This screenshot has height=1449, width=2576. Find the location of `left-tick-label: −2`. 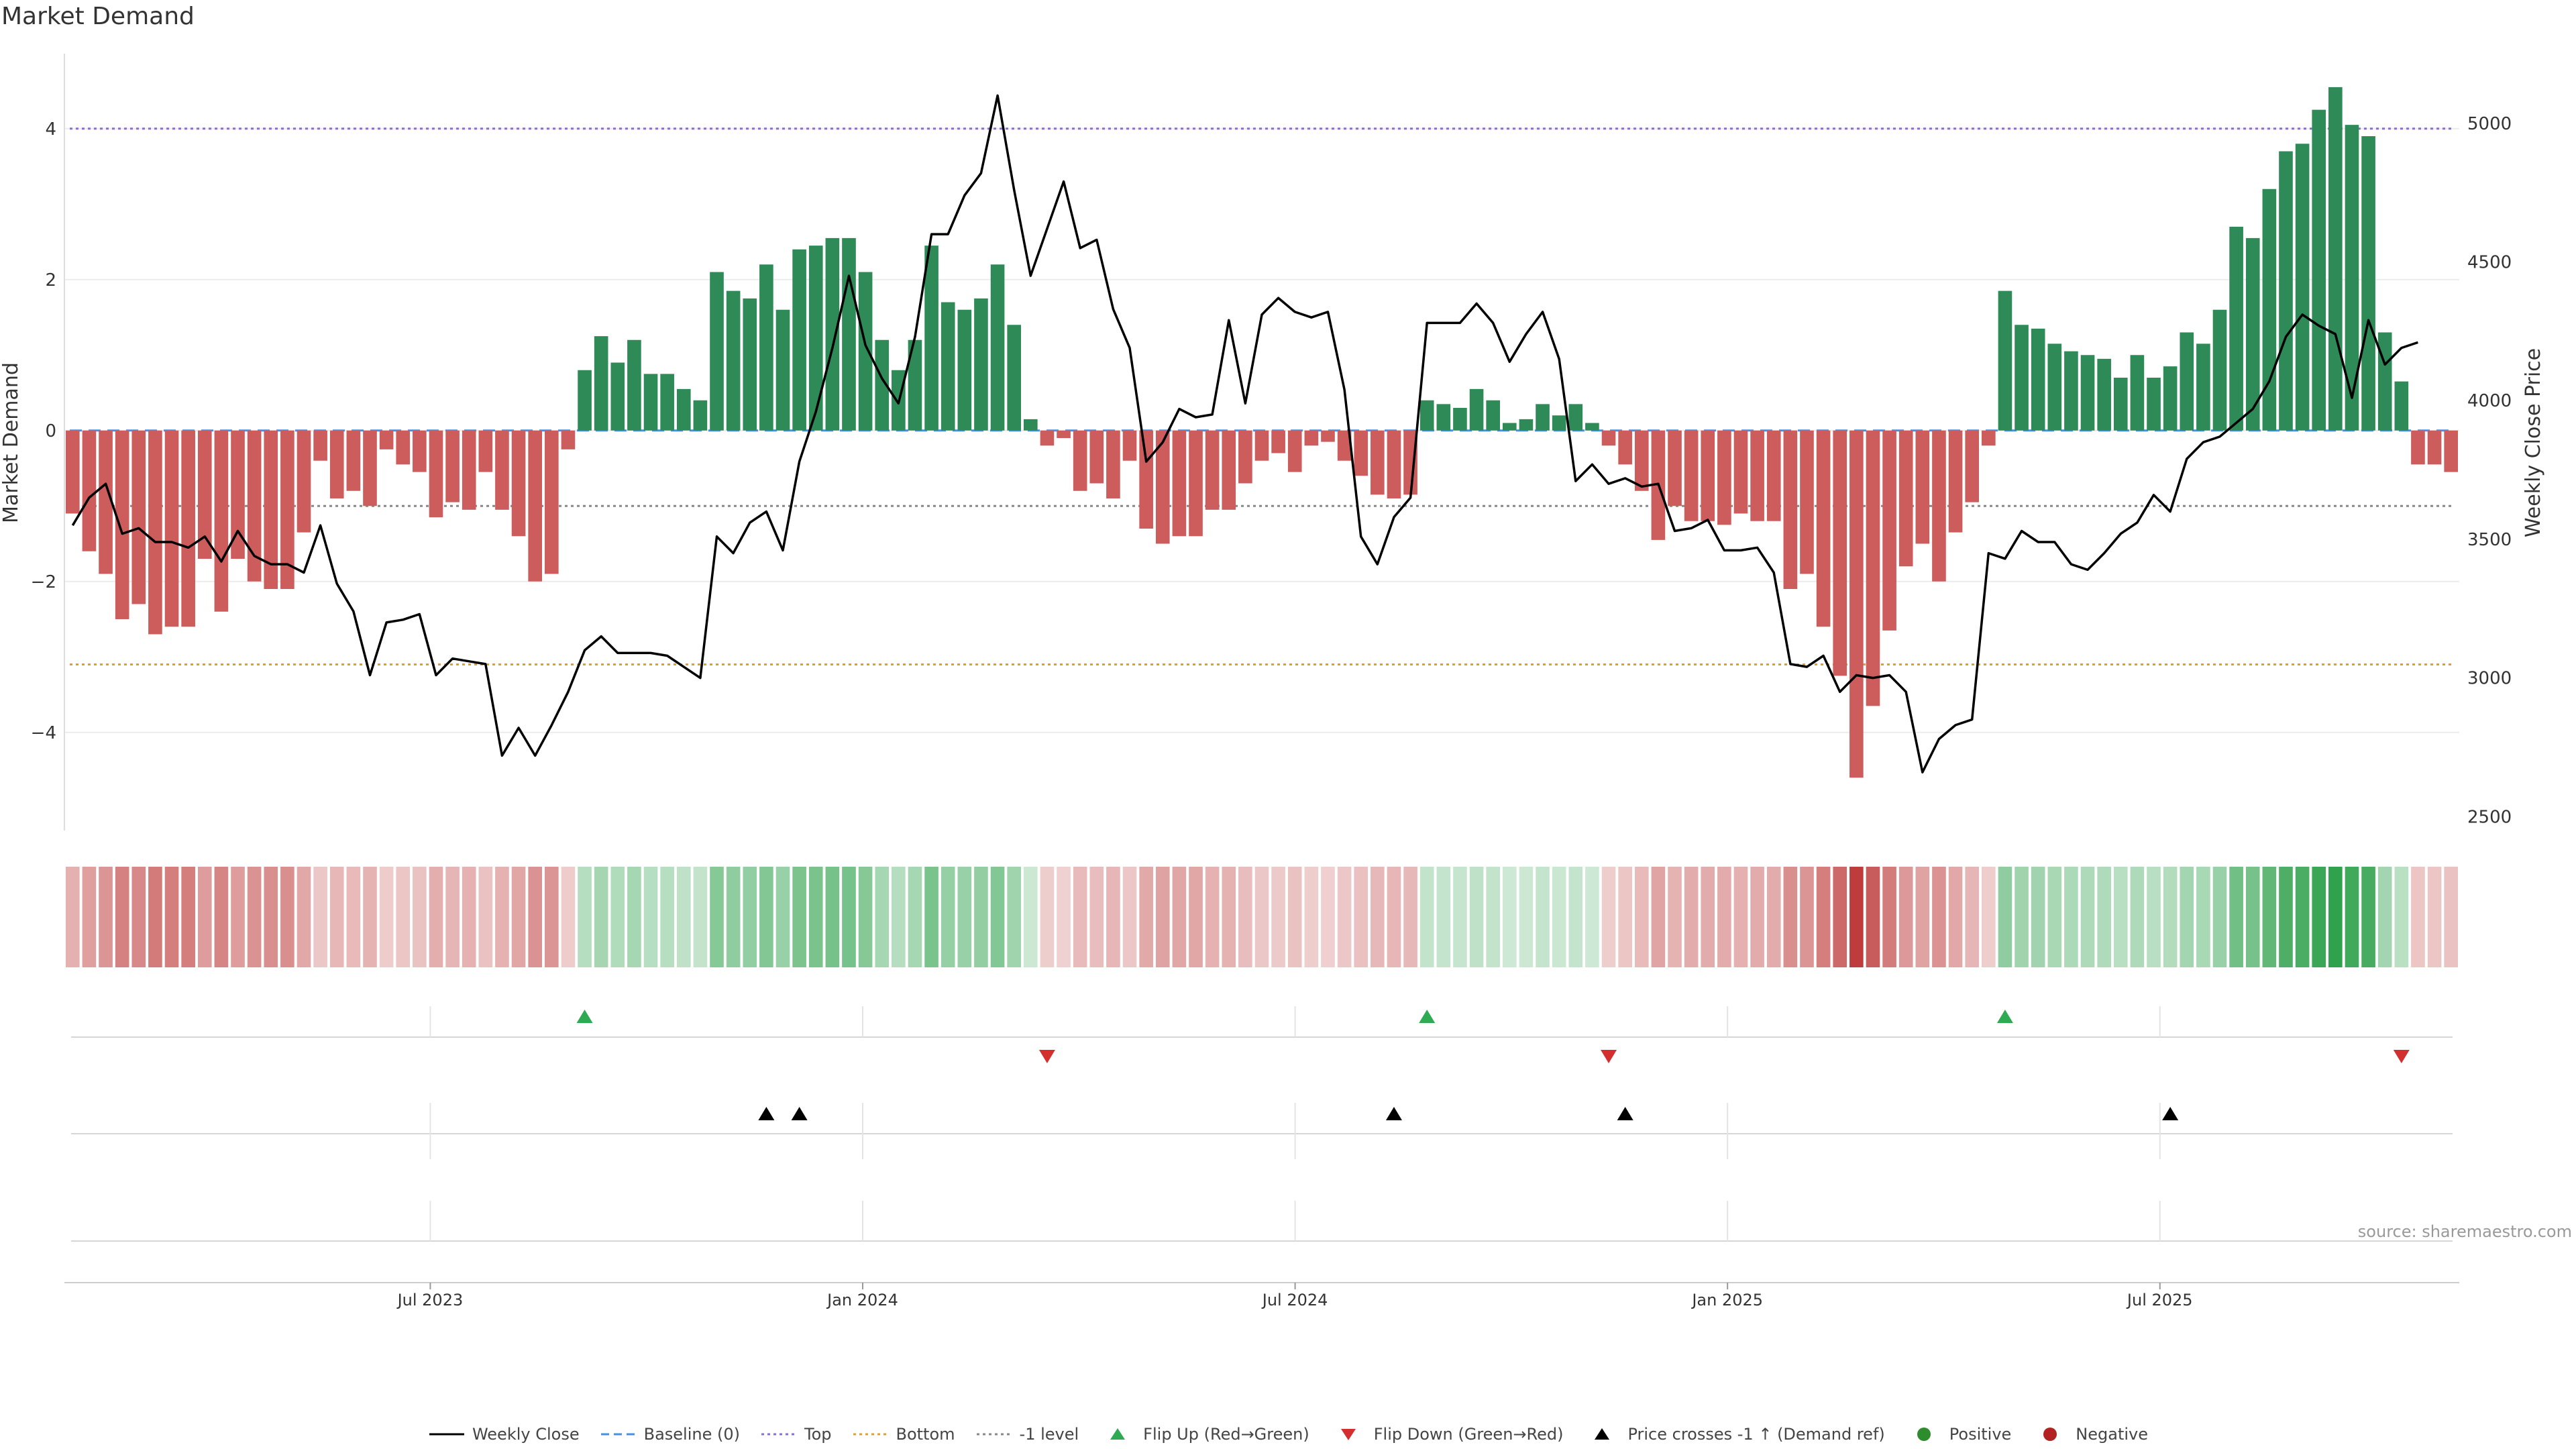

left-tick-label: −2 is located at coordinates (43, 582).